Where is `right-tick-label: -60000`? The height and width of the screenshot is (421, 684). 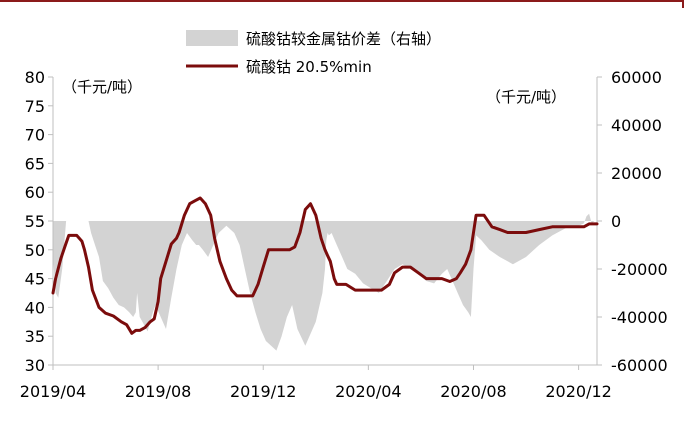 right-tick-label: -60000 is located at coordinates (639, 365).